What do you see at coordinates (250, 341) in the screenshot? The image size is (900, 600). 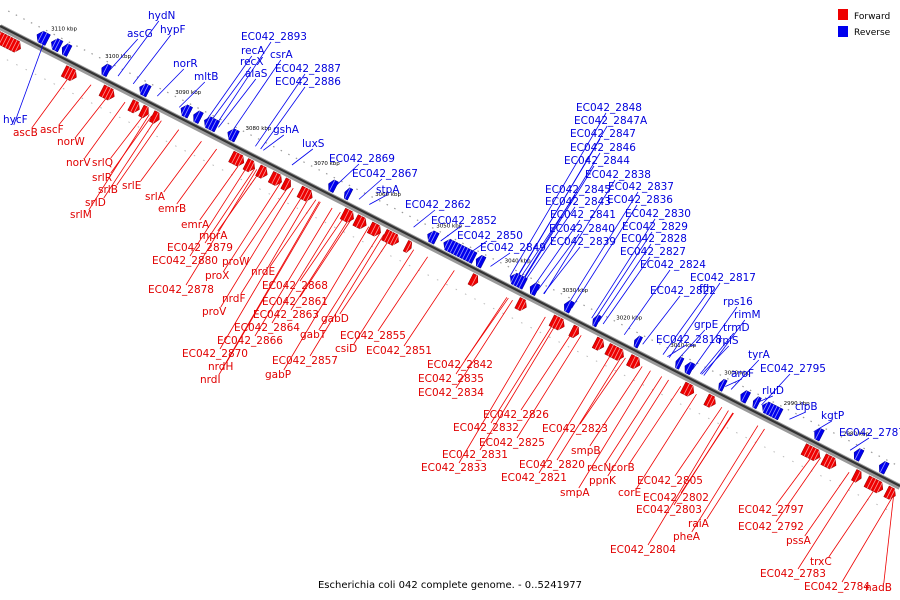 I see `forward-gene-label: EC042_2866` at bounding box center [250, 341].